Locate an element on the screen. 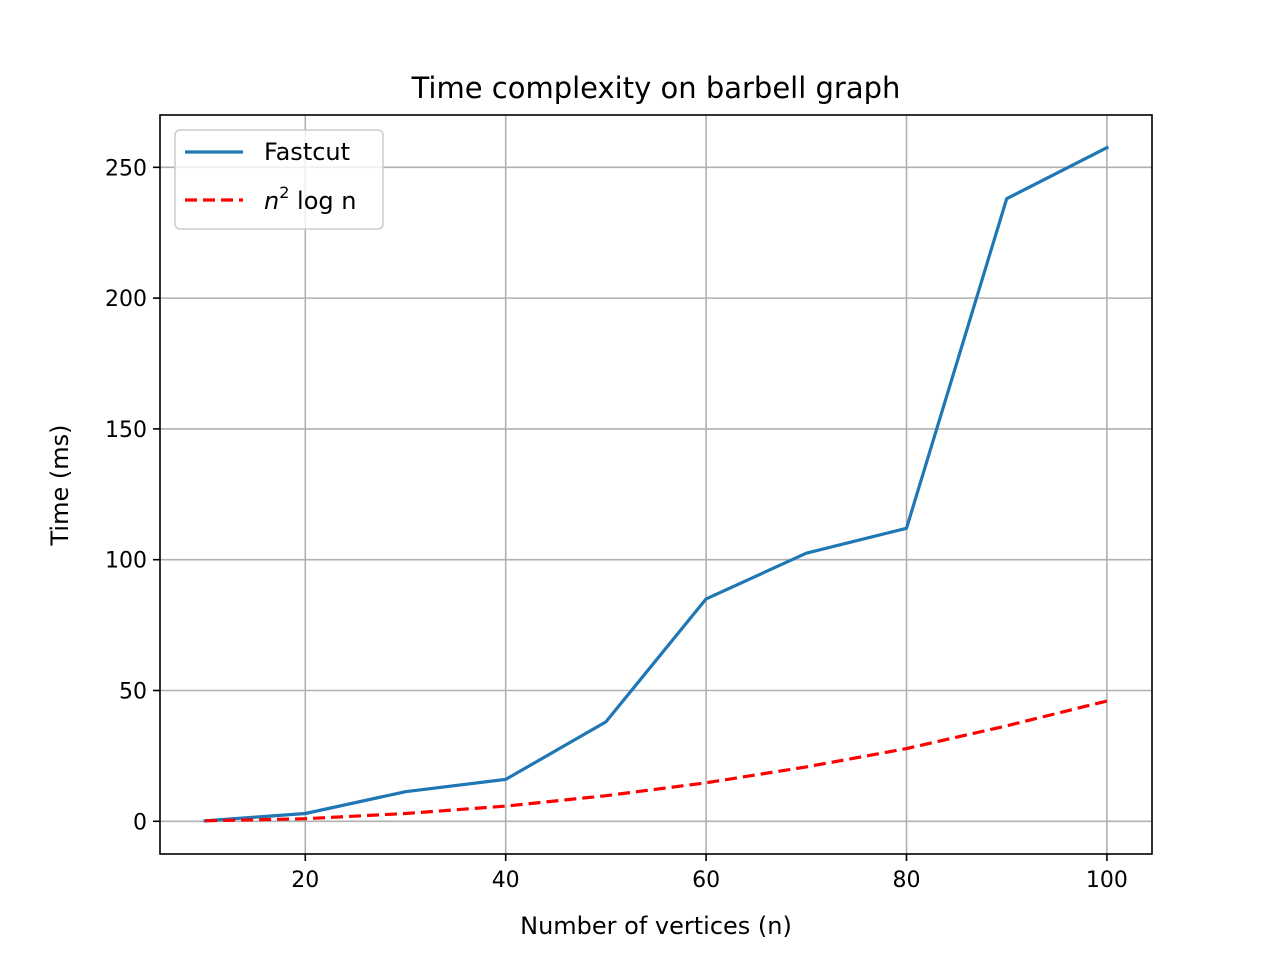  x-tick-label-100: 100 is located at coordinates (1107, 880).